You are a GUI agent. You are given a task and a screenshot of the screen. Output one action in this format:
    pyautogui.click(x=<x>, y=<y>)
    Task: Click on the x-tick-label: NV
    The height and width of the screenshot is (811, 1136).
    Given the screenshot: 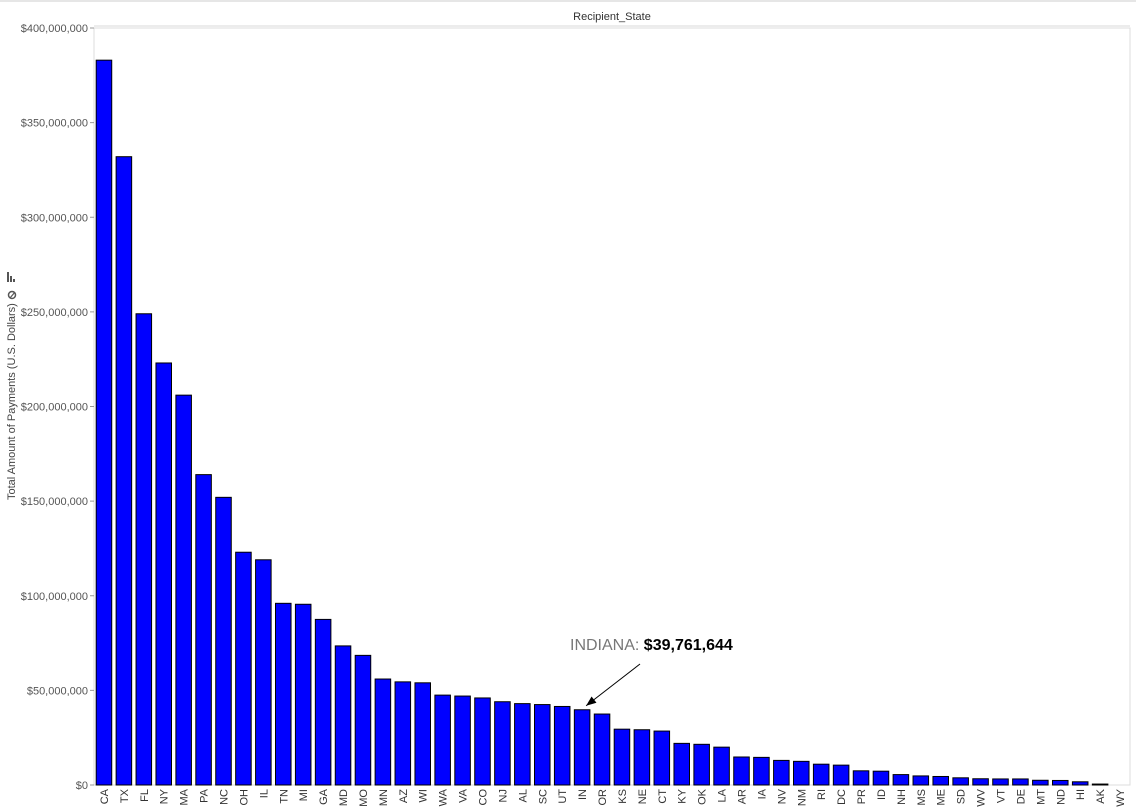 What is the action you would take?
    pyautogui.click(x=782, y=796)
    